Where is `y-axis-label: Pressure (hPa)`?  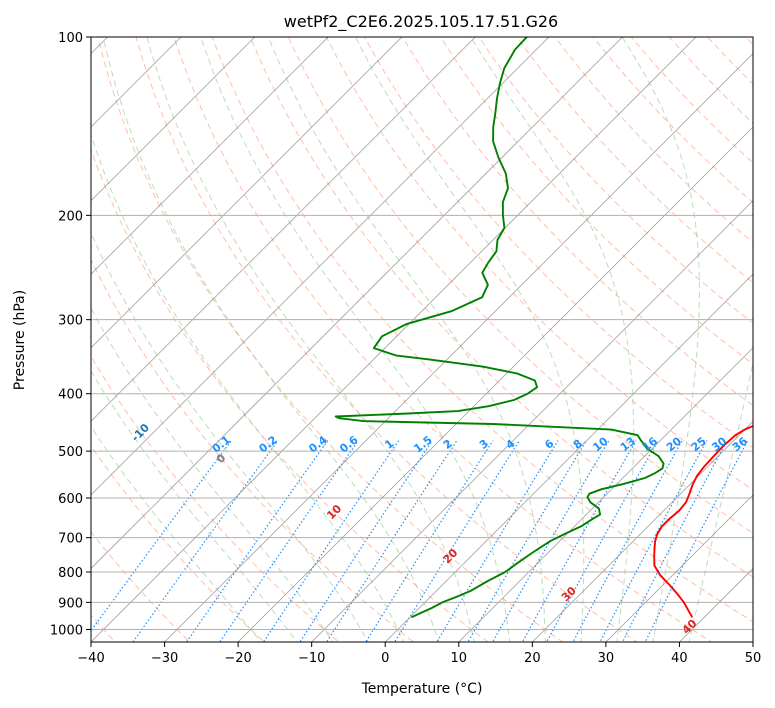 y-axis-label: Pressure (hPa) is located at coordinates (20, 340).